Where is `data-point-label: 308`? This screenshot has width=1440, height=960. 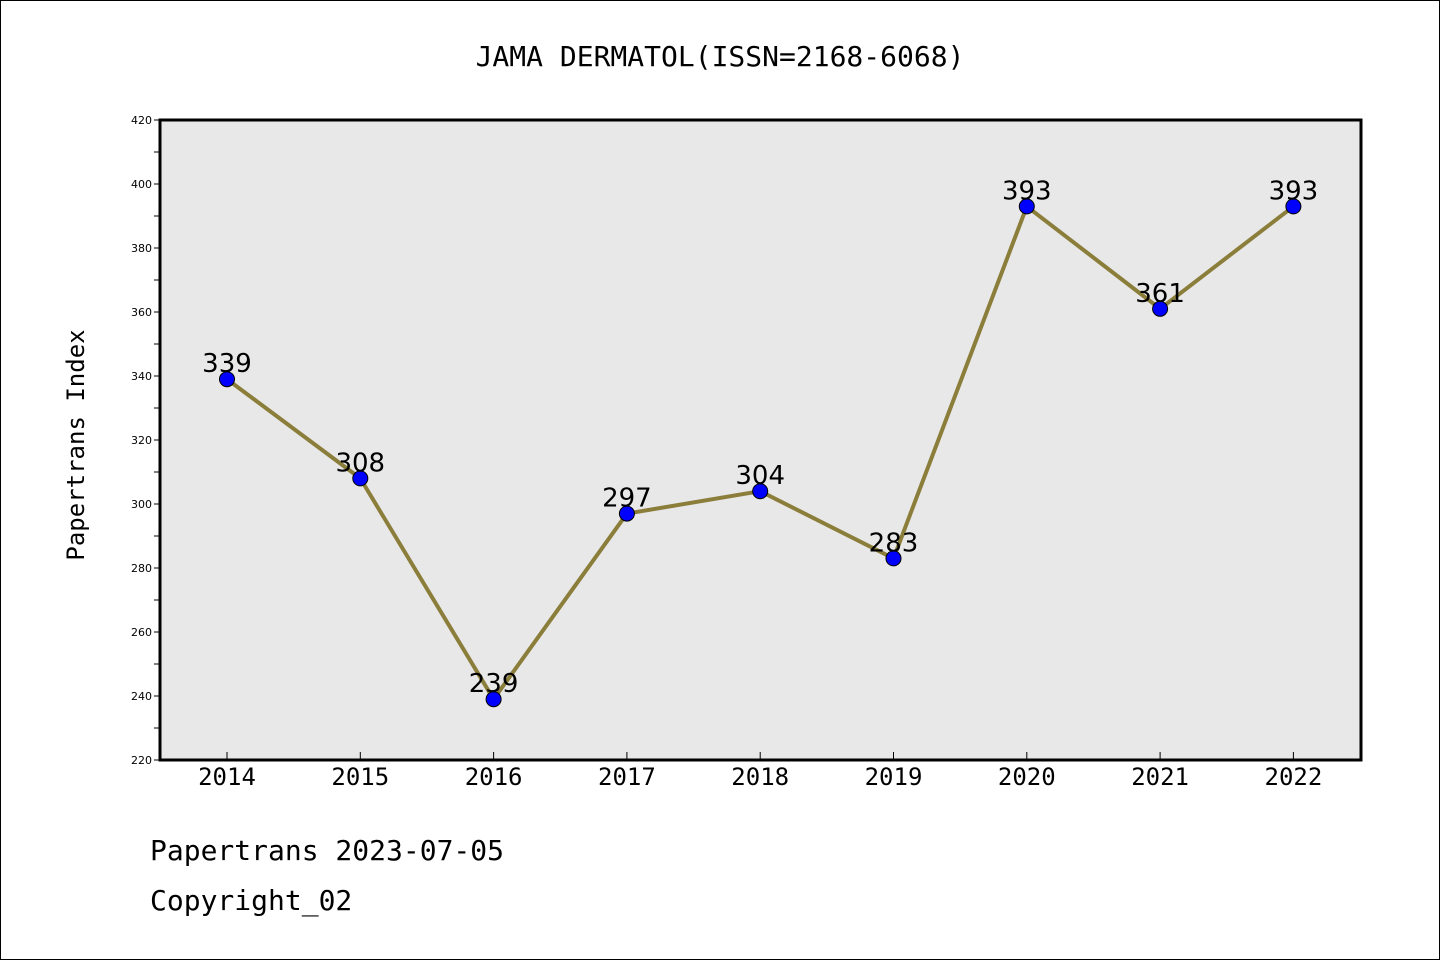
data-point-label: 308 is located at coordinates (360, 463).